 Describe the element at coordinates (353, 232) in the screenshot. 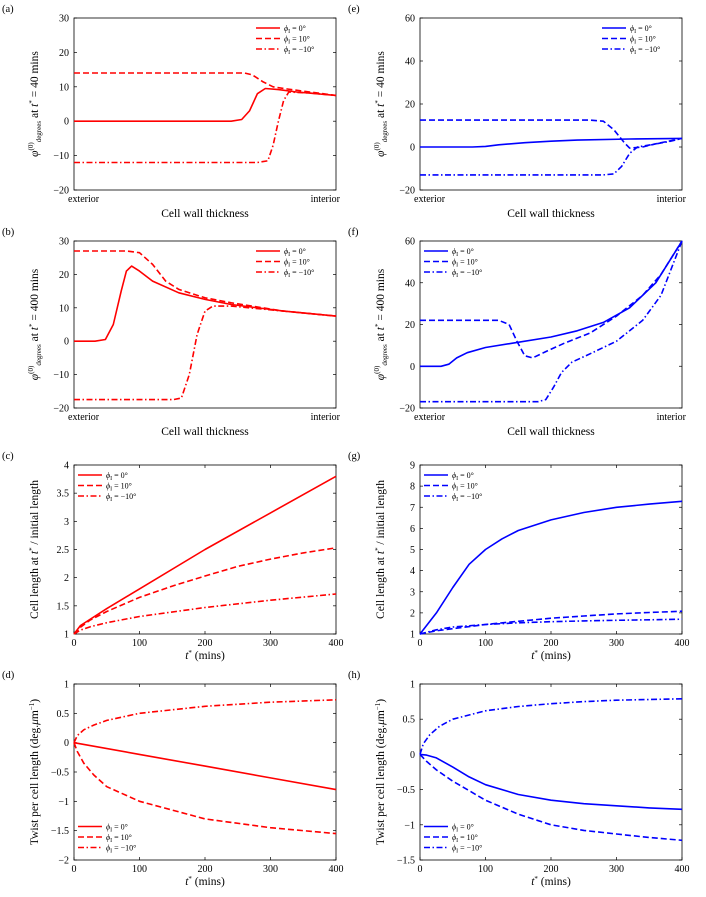

I see `panel-label: (f)` at that location.